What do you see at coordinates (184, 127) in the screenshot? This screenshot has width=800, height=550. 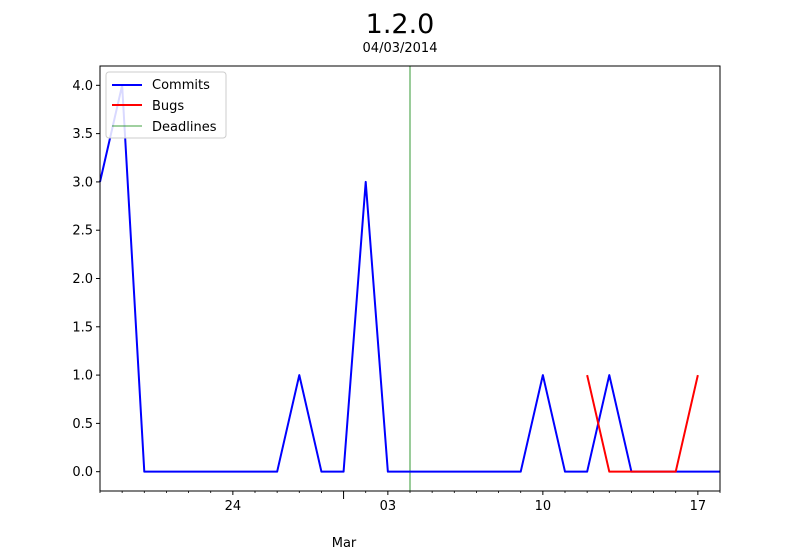 I see `legend-label-deadlines: Deadlines` at bounding box center [184, 127].